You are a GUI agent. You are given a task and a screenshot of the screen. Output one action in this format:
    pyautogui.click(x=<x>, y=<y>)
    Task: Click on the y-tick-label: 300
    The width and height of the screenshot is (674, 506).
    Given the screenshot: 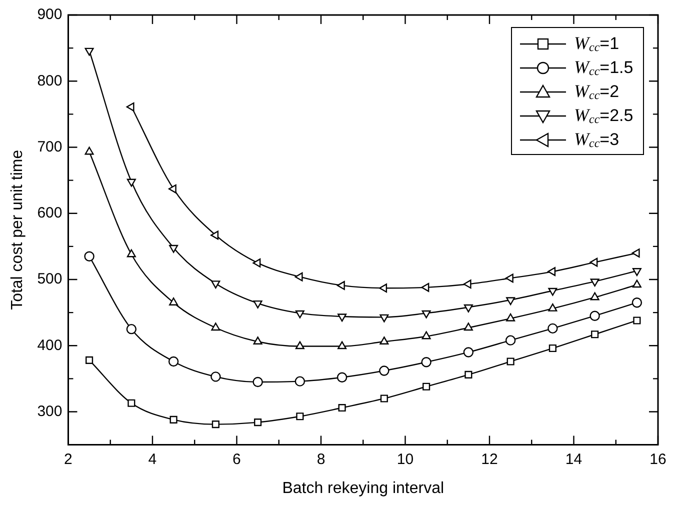 What is the action you would take?
    pyautogui.click(x=49, y=411)
    